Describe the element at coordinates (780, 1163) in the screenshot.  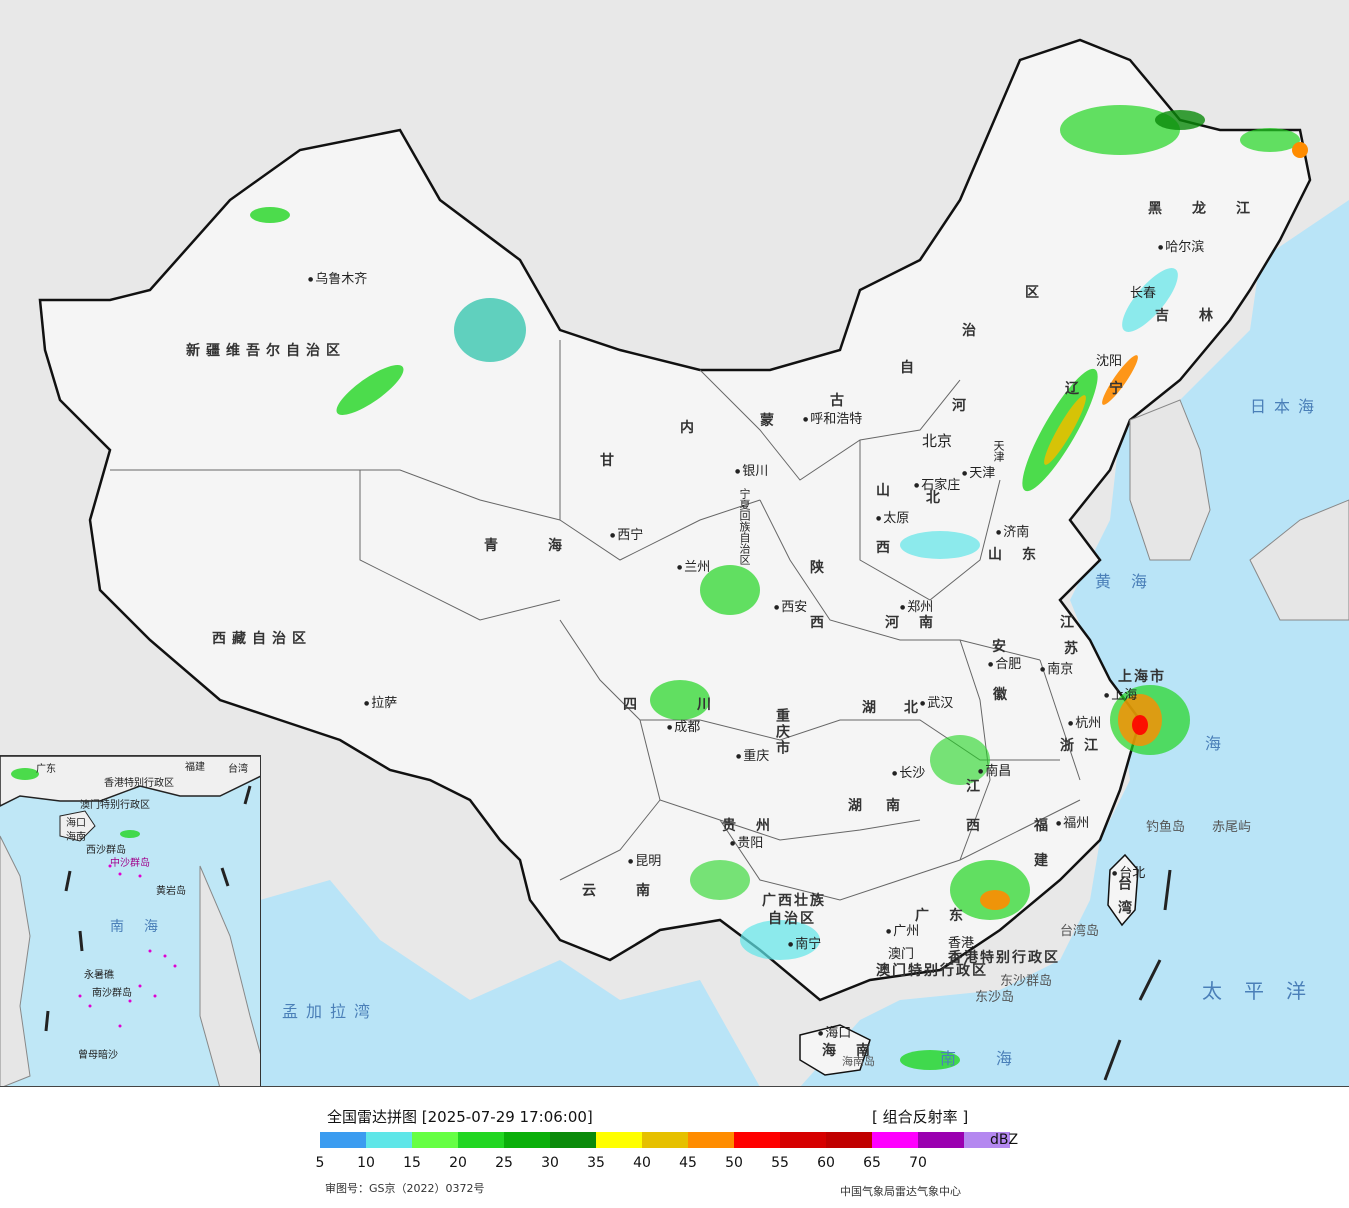
I see `legend-tick-label: 55` at that location.